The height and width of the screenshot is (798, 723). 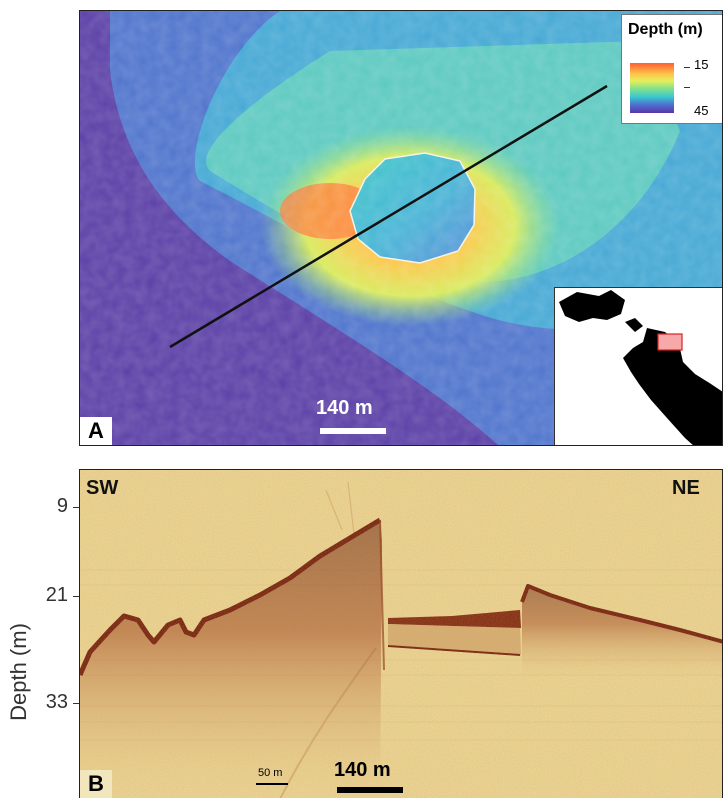 I want to click on legend-max-label: 15, so click(x=701, y=64).